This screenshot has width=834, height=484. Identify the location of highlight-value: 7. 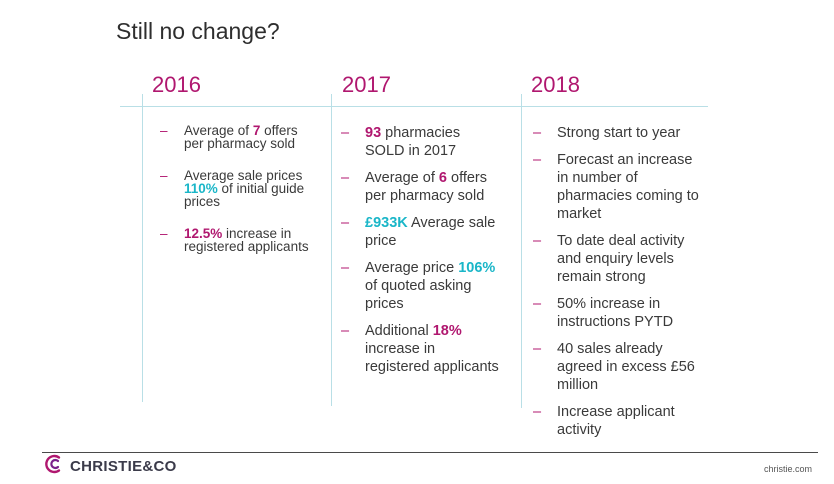
(256, 130).